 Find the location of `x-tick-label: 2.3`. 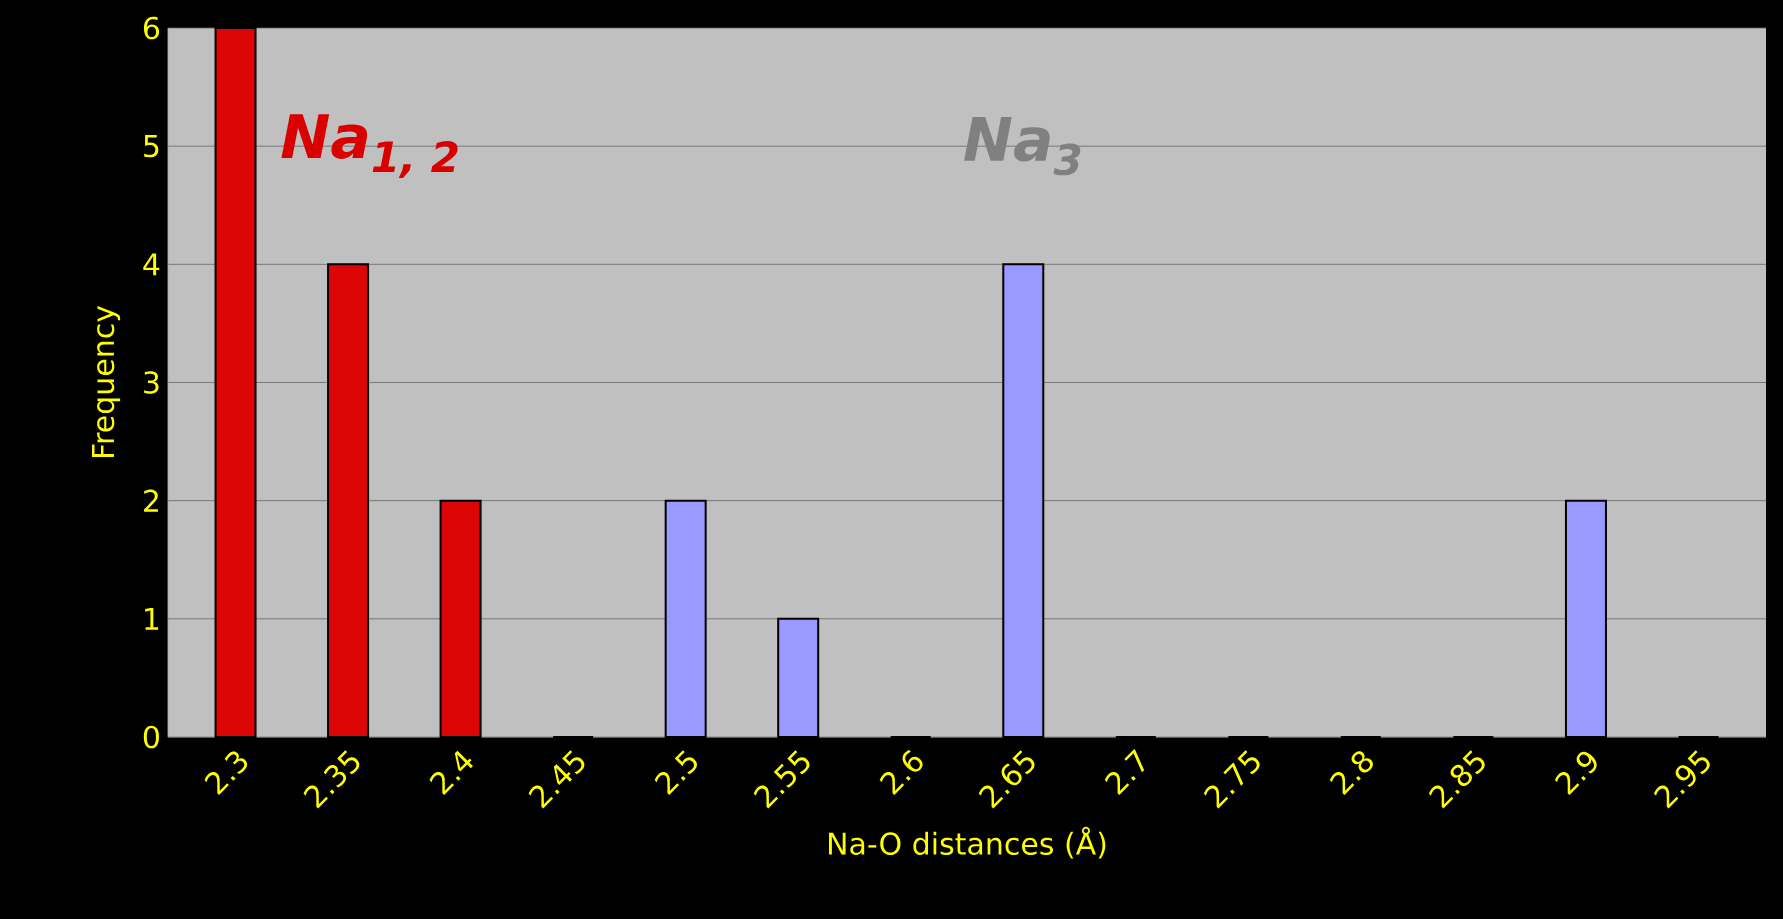

x-tick-label: 2.3 is located at coordinates (226, 773).